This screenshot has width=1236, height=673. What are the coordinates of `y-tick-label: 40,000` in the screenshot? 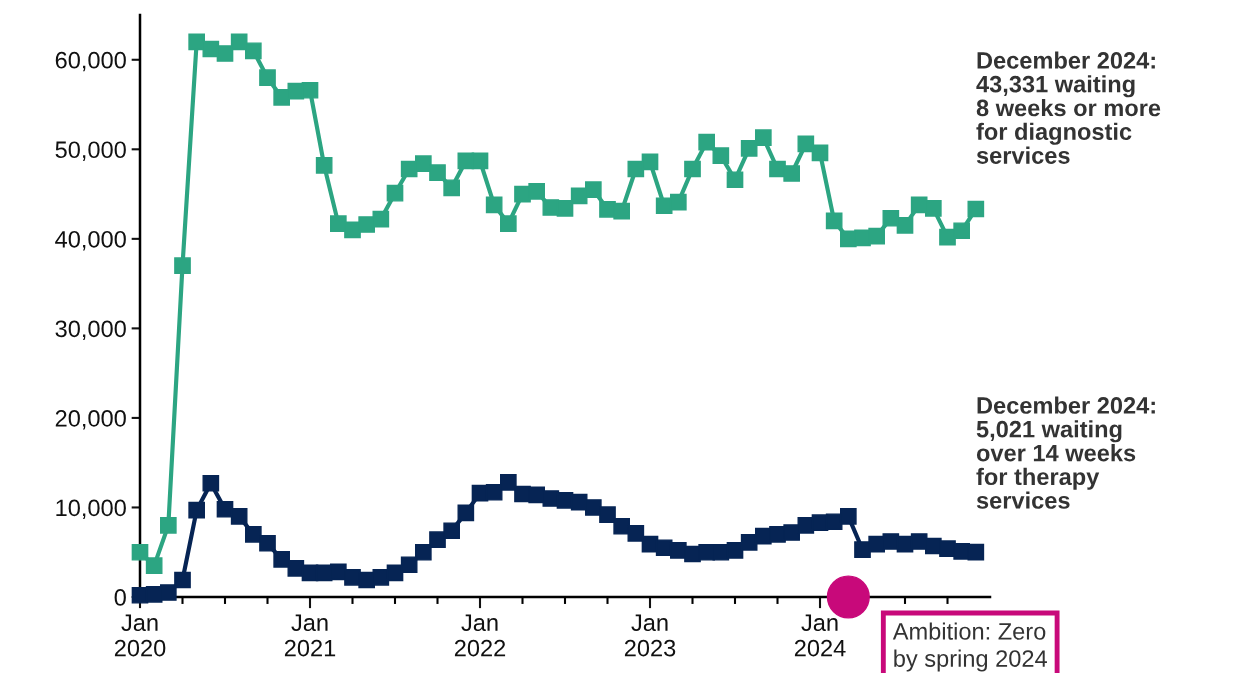 It's located at (90, 240).